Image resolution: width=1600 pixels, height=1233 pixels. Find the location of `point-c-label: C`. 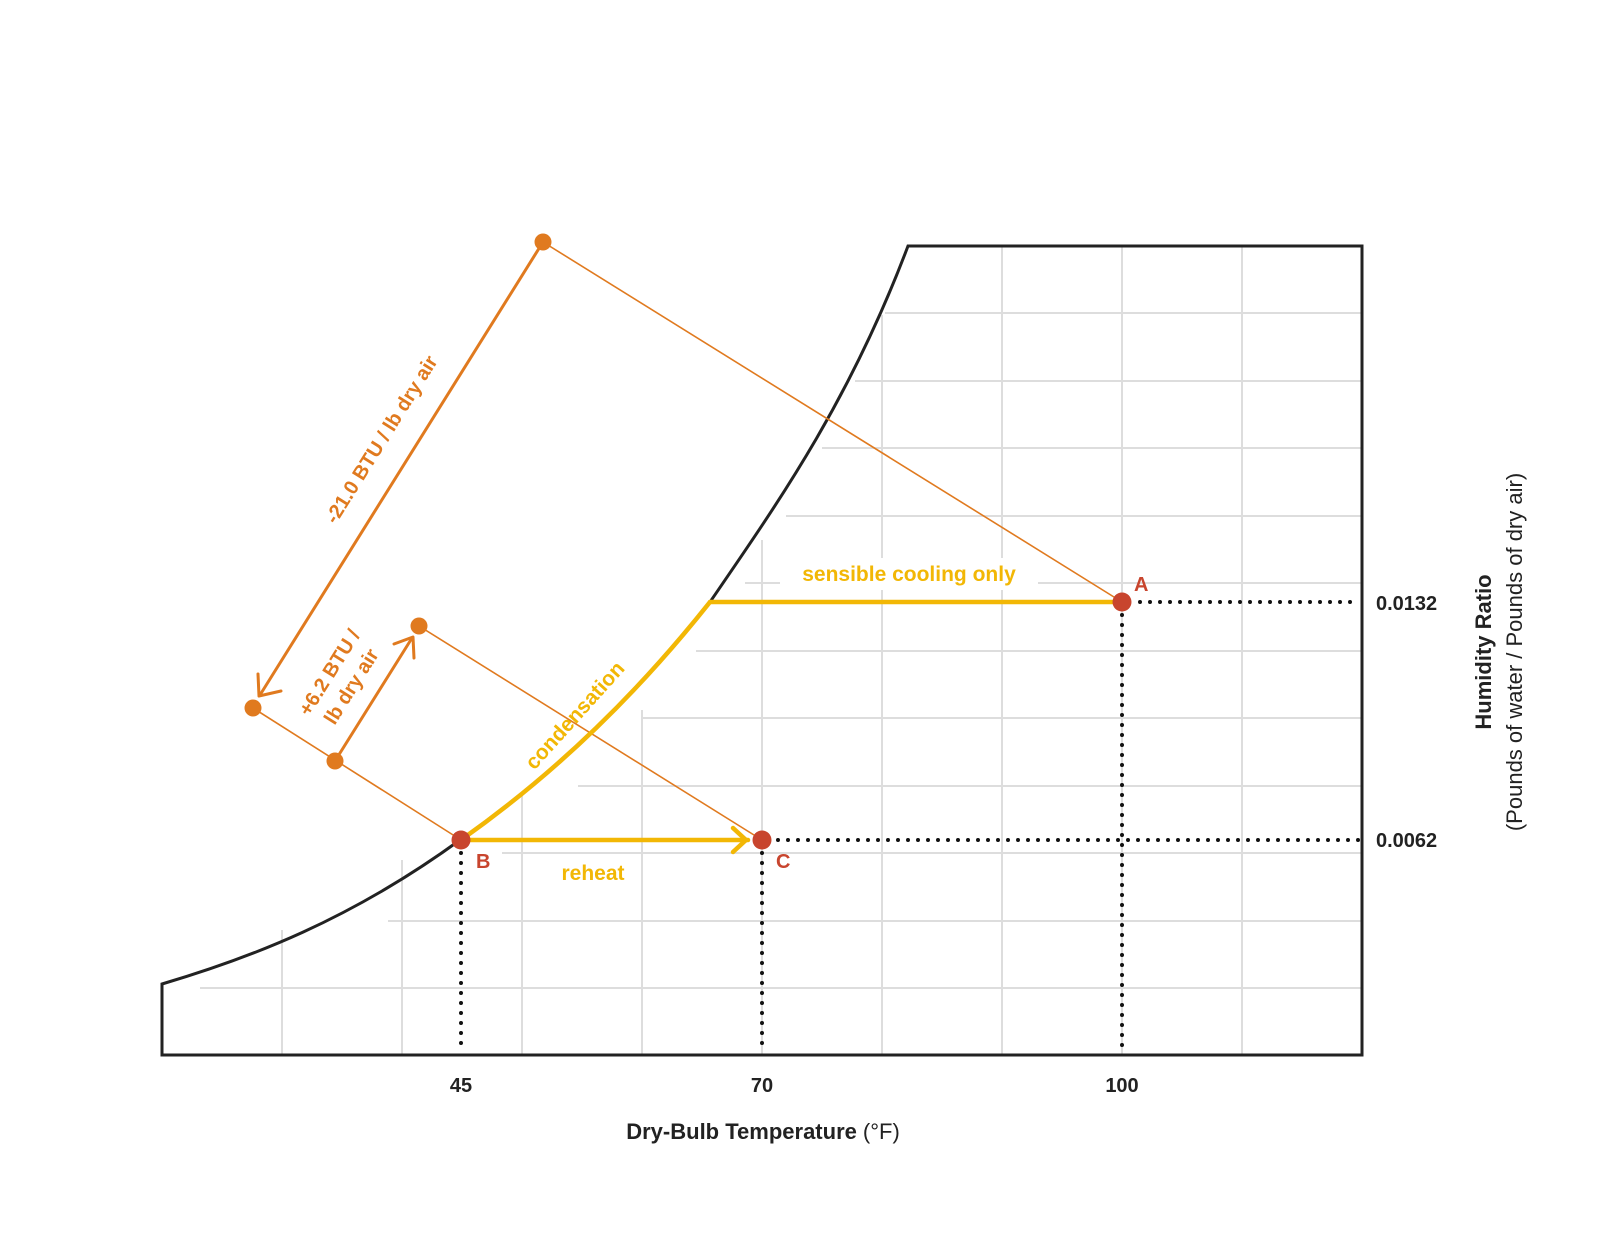

point-c-label: C is located at coordinates (783, 862).